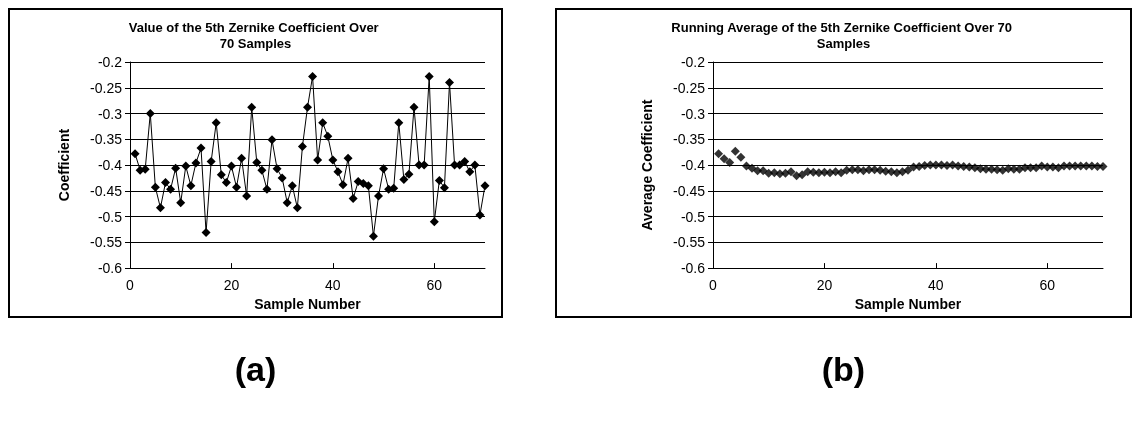 Image resolution: width=1139 pixels, height=425 pixels. What do you see at coordinates (843, 35) in the screenshot?
I see `chart-title: Running Average of the 5th Zernike Coefficient Over 70 Samples` at bounding box center [843, 35].